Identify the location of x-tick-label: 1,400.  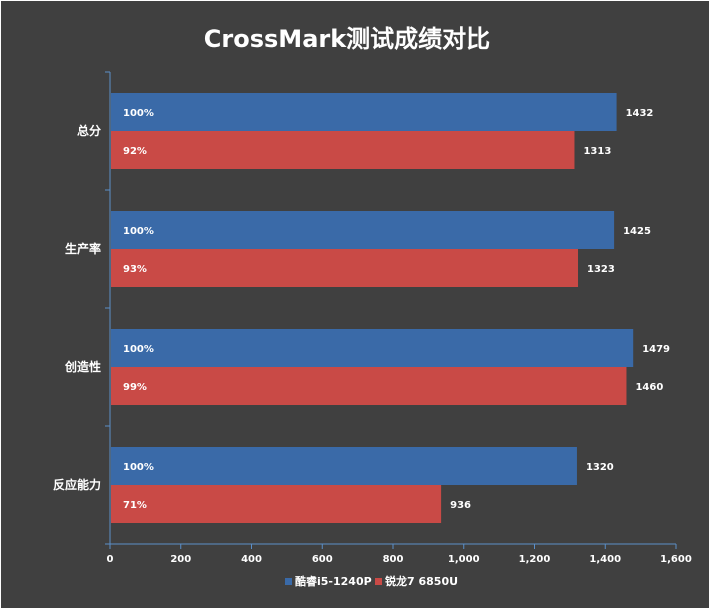
(605, 559).